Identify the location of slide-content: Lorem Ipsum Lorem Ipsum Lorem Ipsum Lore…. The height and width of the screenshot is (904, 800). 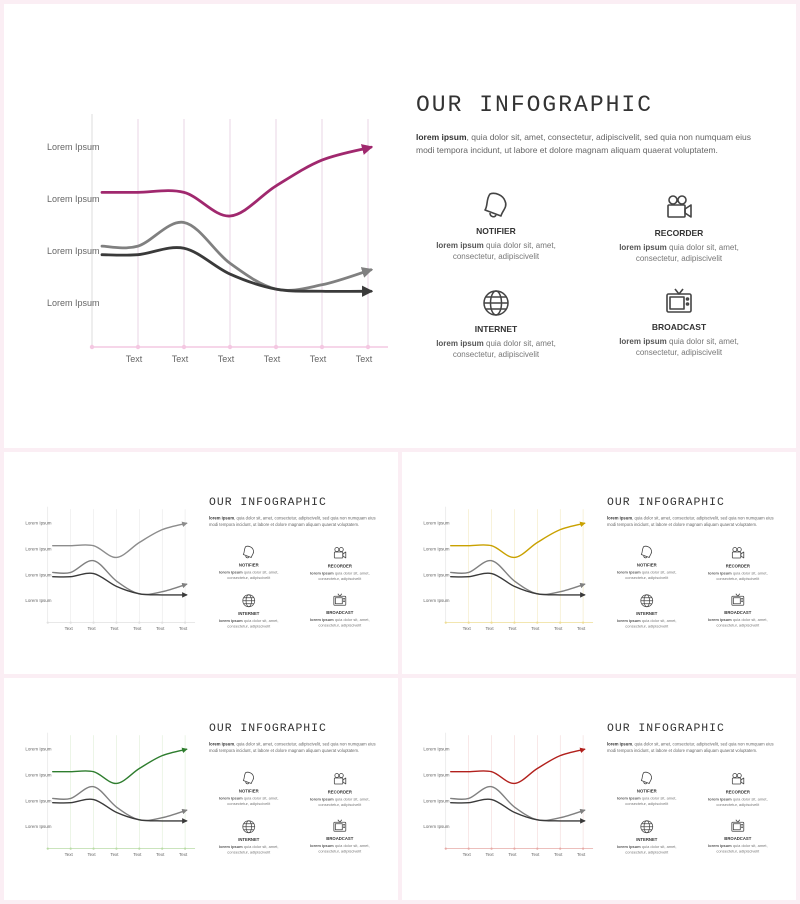
(201, 562).